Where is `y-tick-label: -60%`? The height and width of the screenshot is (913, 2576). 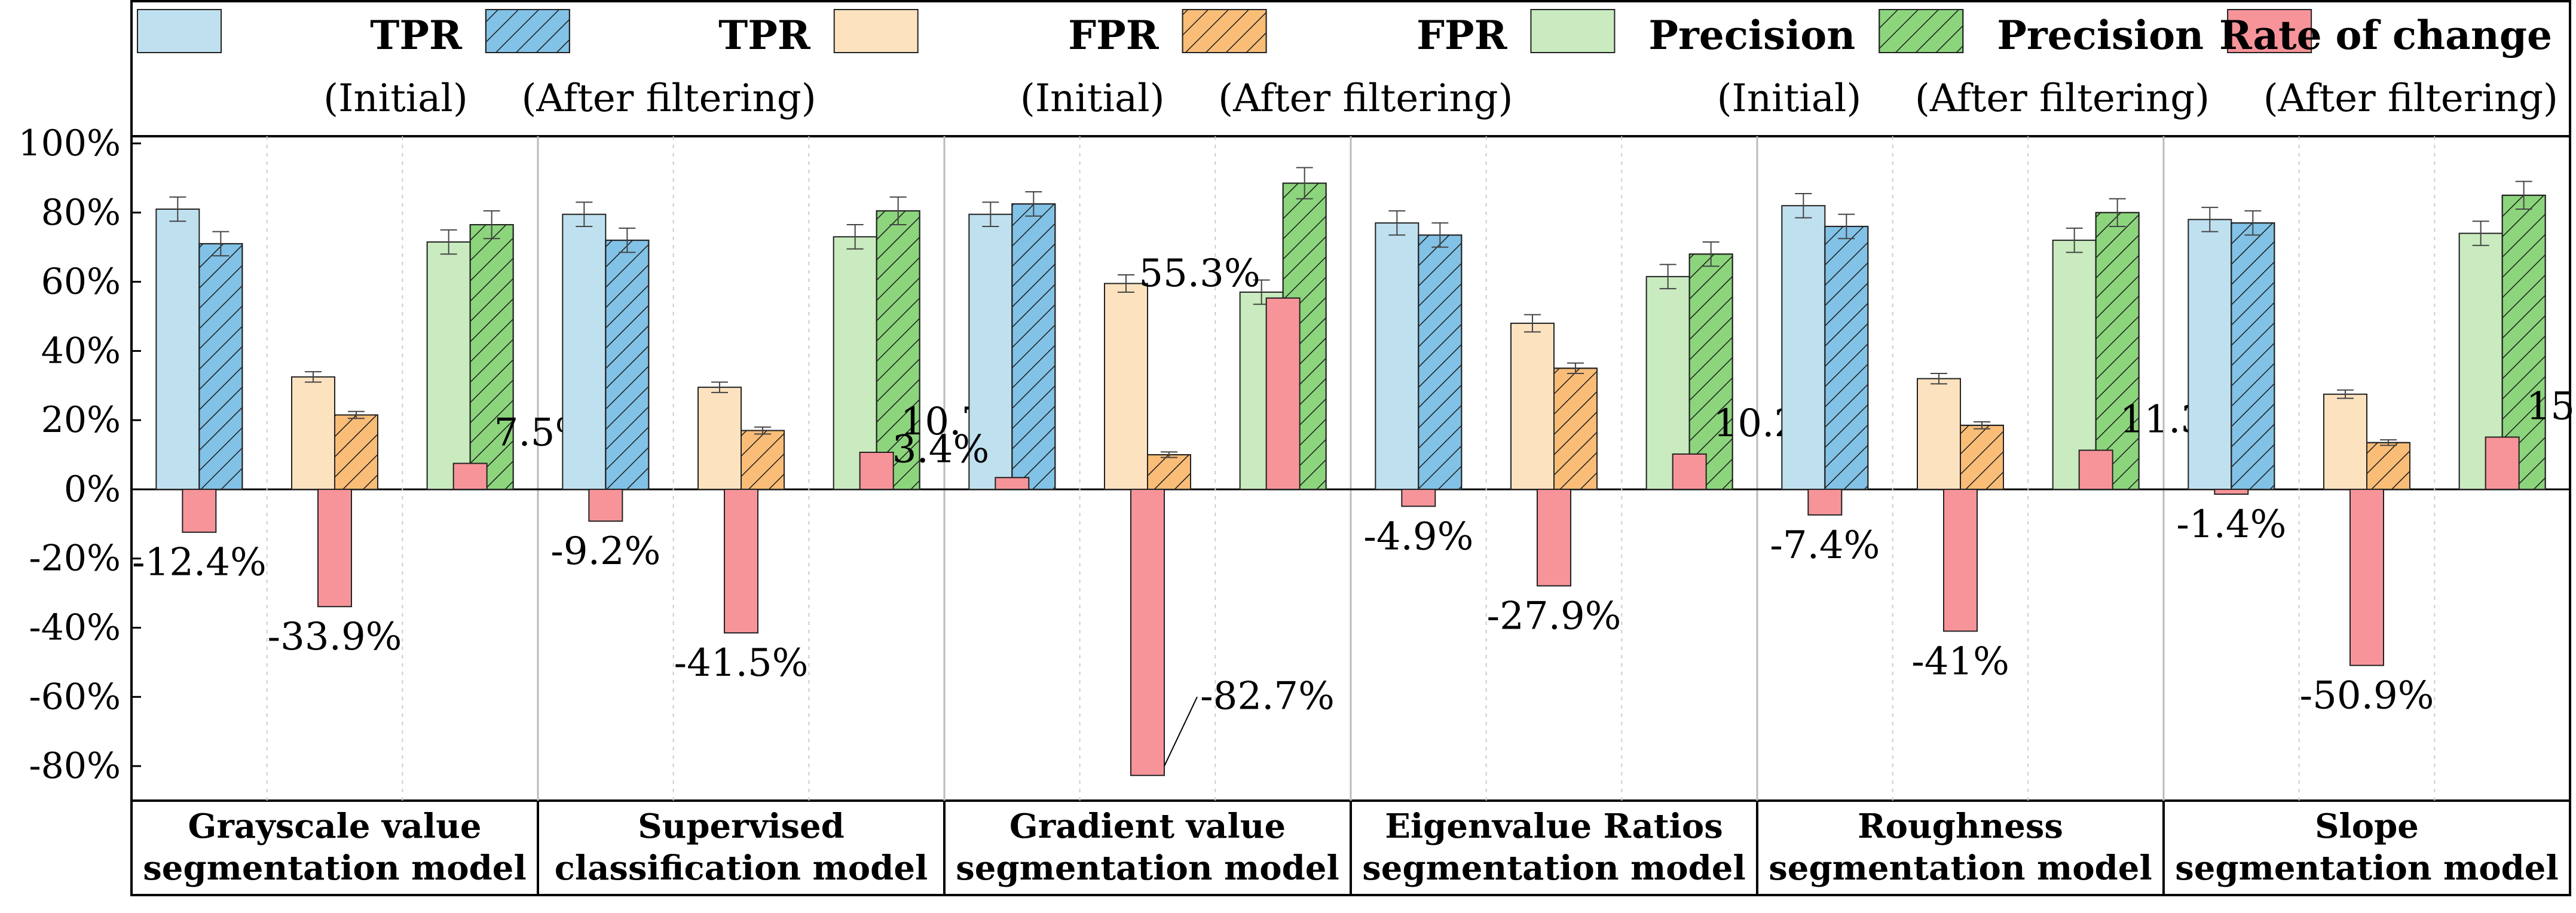
y-tick-label: -60% is located at coordinates (75, 697).